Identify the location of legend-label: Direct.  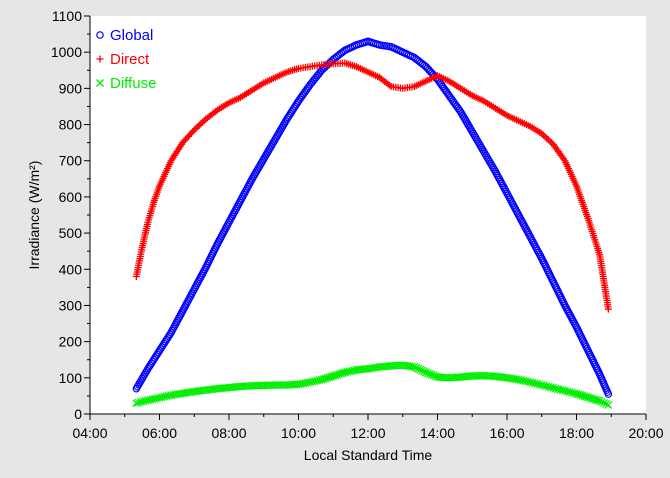
(130, 59).